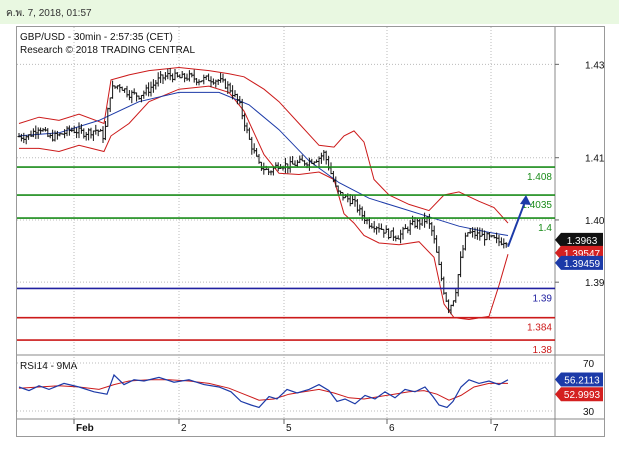 This screenshot has width=619, height=454. What do you see at coordinates (582, 254) in the screenshot?
I see `price-tag-label: 1.39547` at bounding box center [582, 254].